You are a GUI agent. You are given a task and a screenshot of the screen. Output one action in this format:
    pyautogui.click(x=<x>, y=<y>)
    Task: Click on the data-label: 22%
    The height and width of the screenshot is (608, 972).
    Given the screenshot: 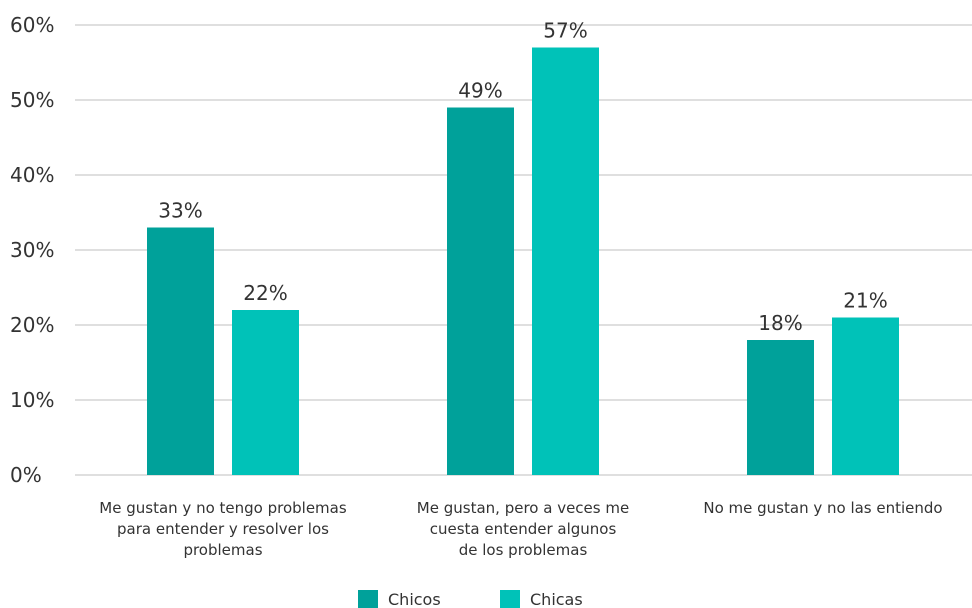 What is the action you would take?
    pyautogui.click(x=265, y=293)
    